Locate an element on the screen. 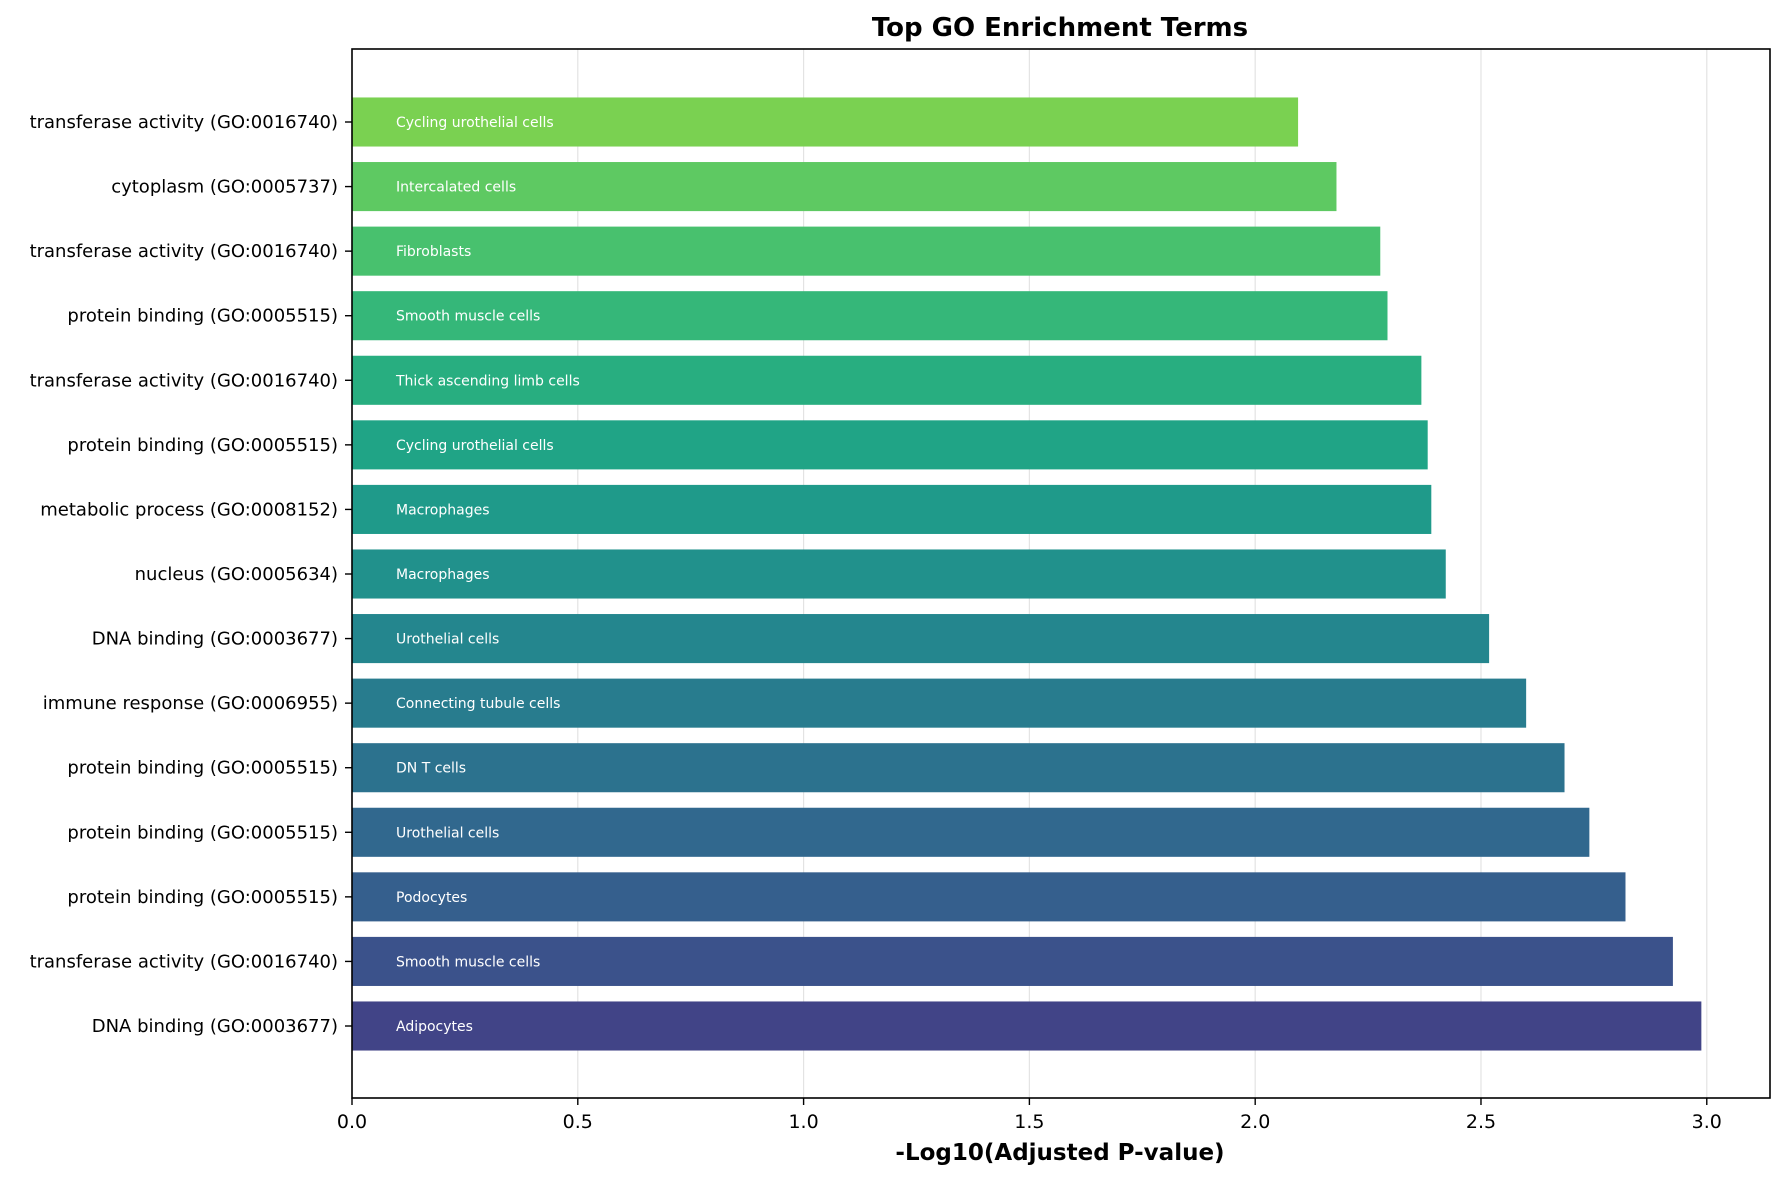 The height and width of the screenshot is (1180, 1784). bar-cell-type-label: Fibroblasts is located at coordinates (433, 252).